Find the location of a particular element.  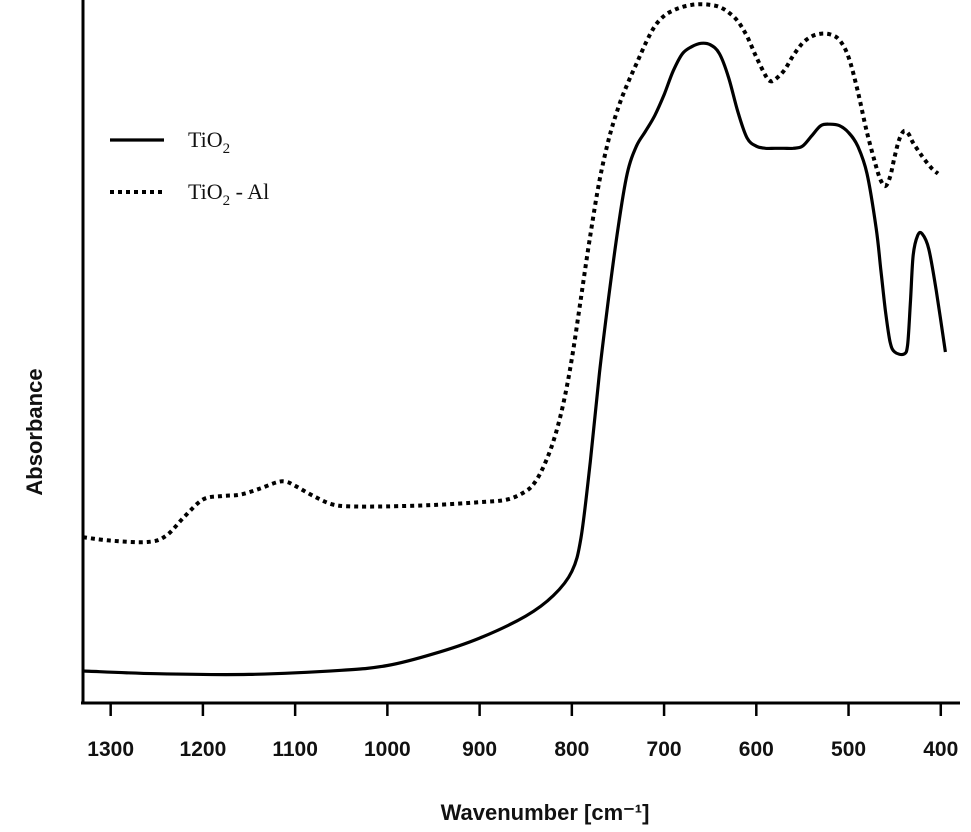

x-tick-label: 800 is located at coordinates (571, 749).